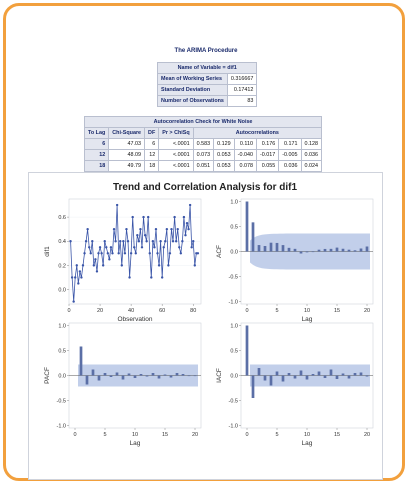 The height and width of the screenshot is (488, 412). What do you see at coordinates (192, 101) in the screenshot?
I see `row-label: Number of Observations` at bounding box center [192, 101].